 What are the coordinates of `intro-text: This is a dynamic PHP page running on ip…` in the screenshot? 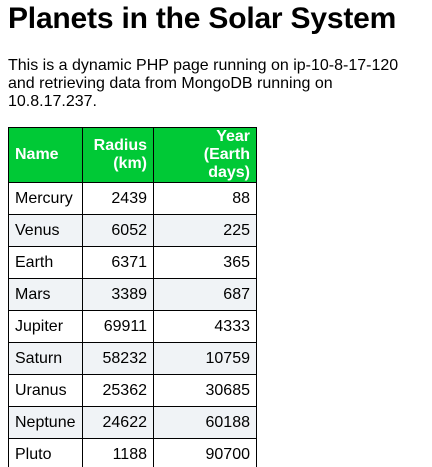 It's located at (203, 83).